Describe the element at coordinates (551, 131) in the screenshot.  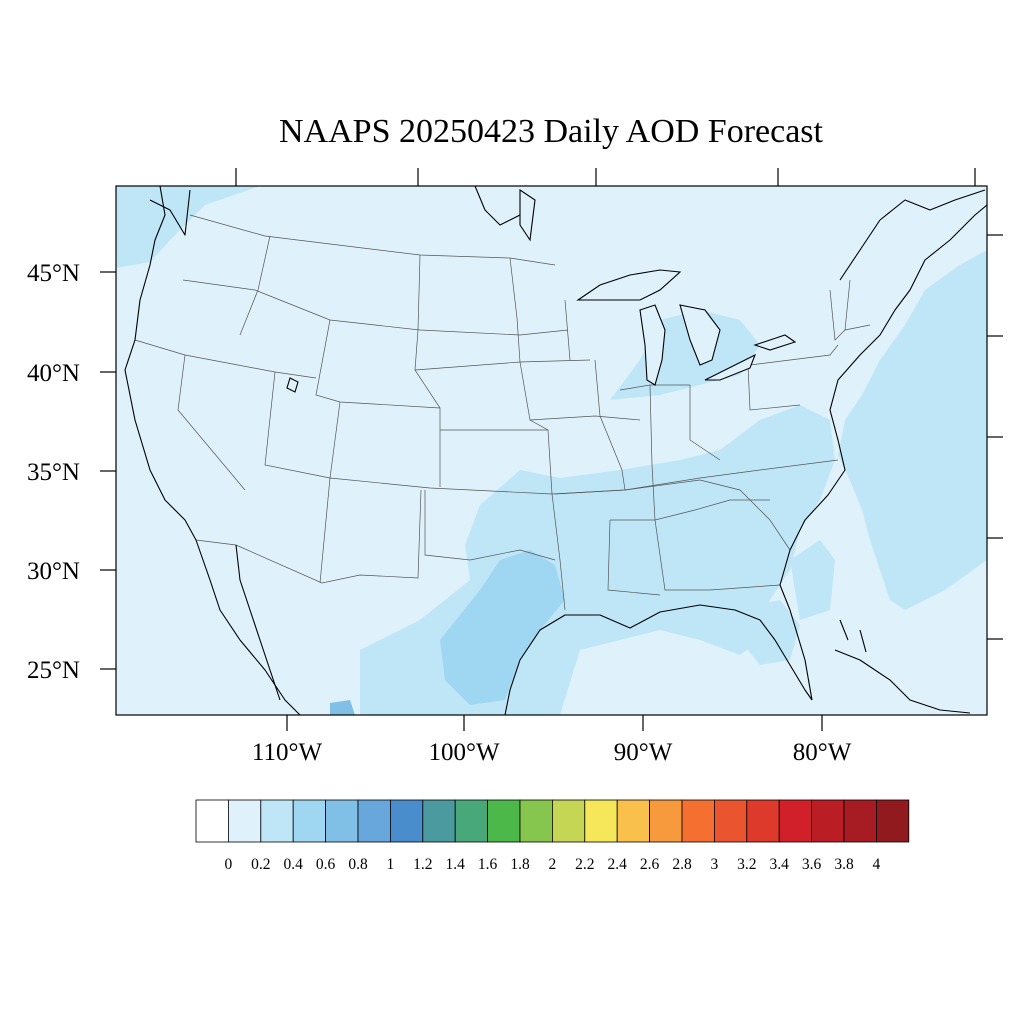
I see `map-title: NAAPS 20250423 Daily AOD Forecast` at that location.